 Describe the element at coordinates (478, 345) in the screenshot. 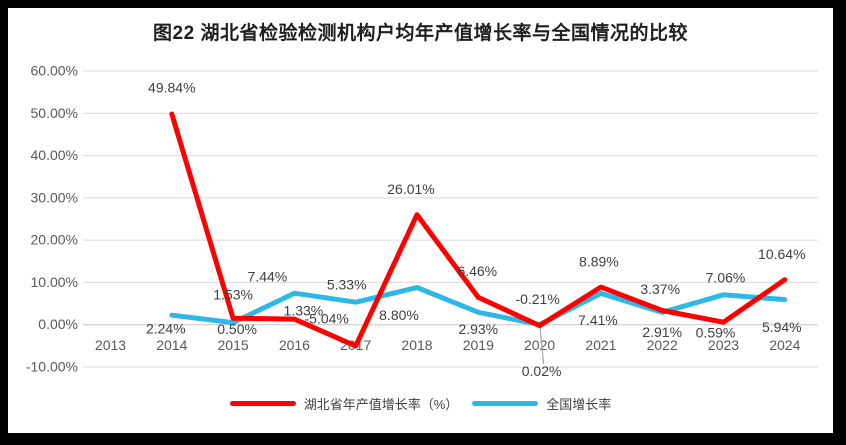

I see `x-axis-tick-label: 2019` at that location.